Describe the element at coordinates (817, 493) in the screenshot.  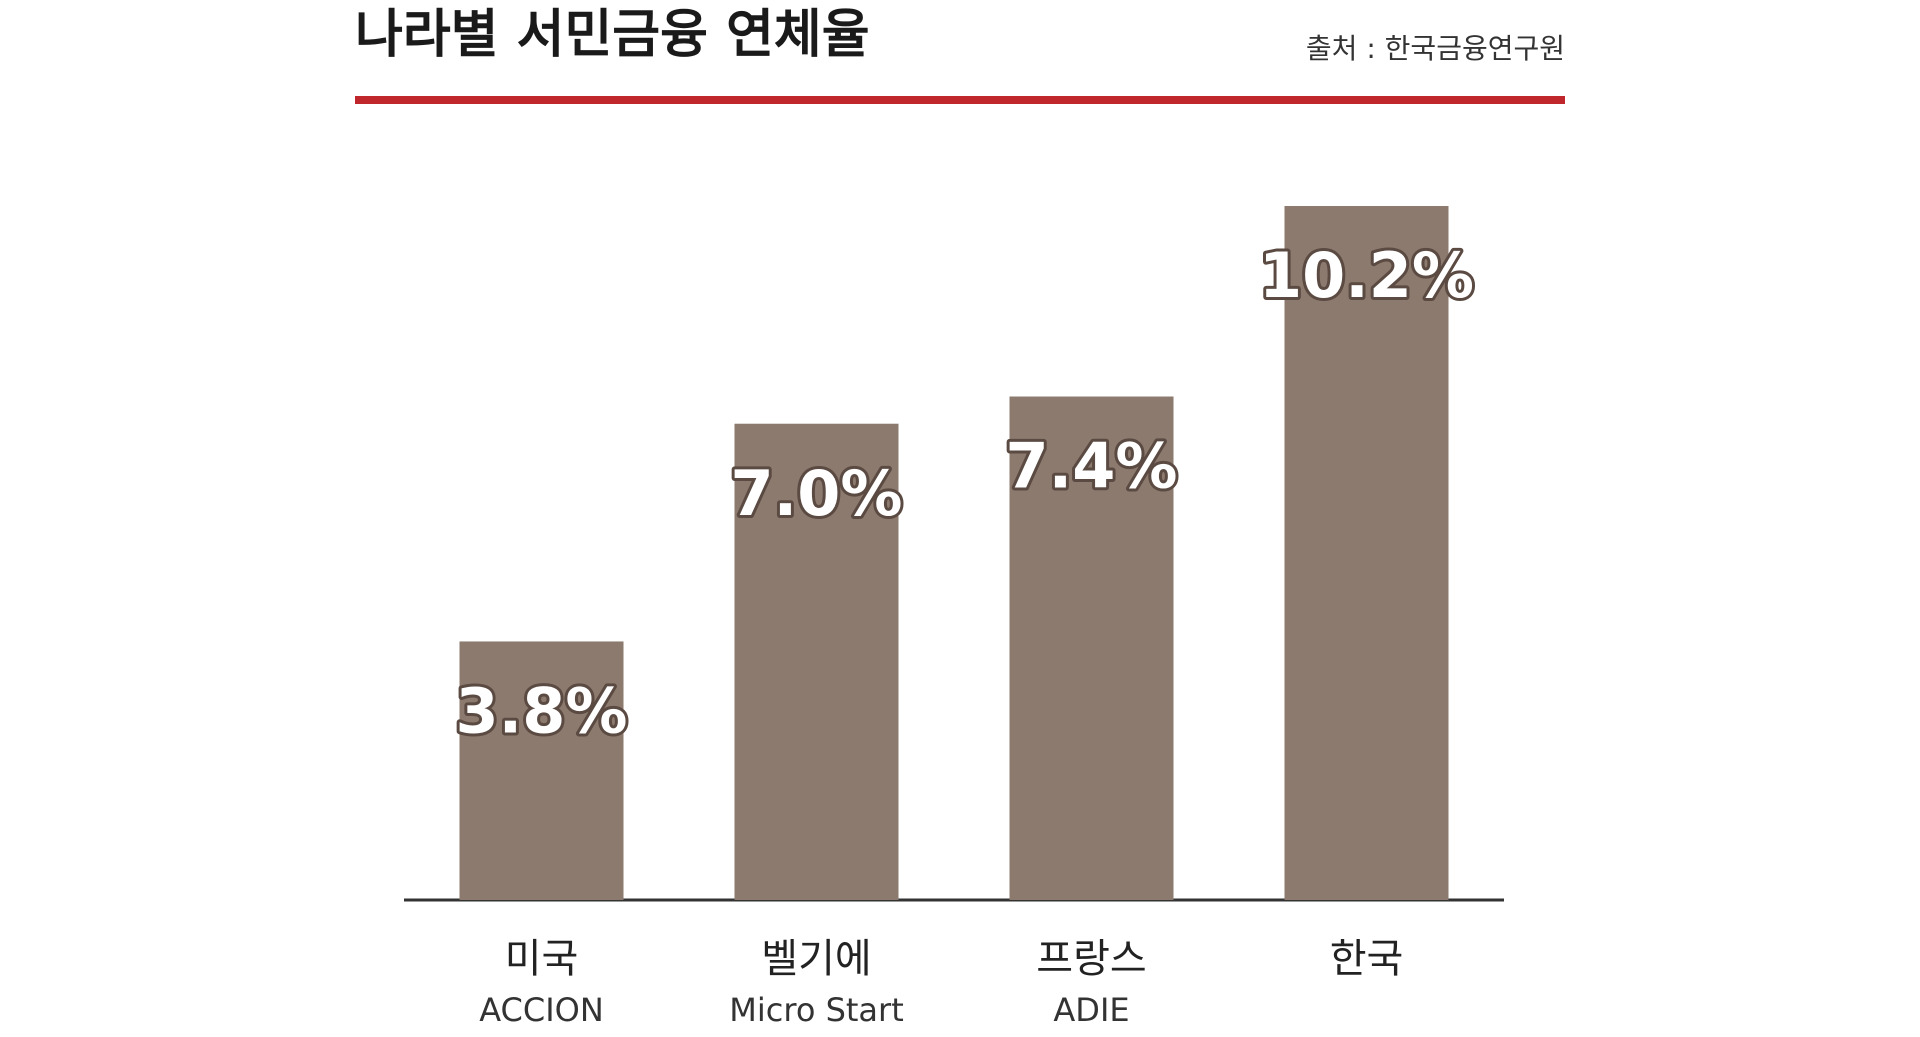
I see `value-label: 7.0%` at that location.